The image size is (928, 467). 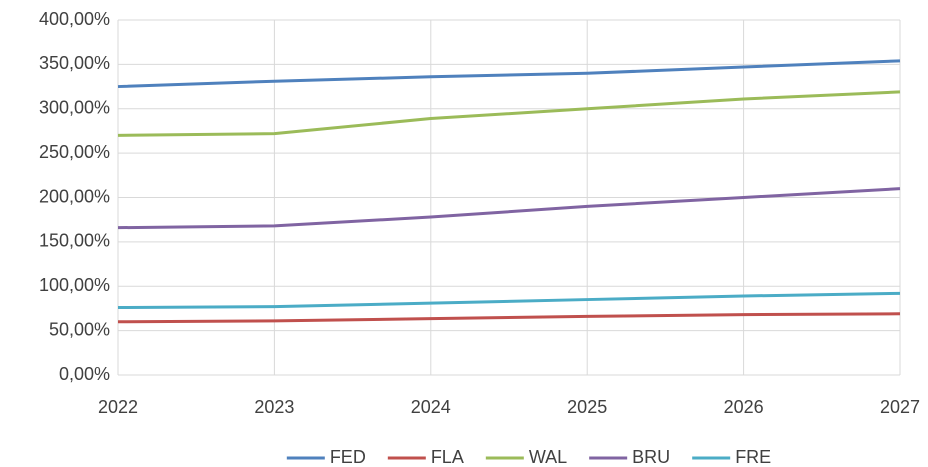 I want to click on x-tick-label: 2025, so click(x=587, y=407).